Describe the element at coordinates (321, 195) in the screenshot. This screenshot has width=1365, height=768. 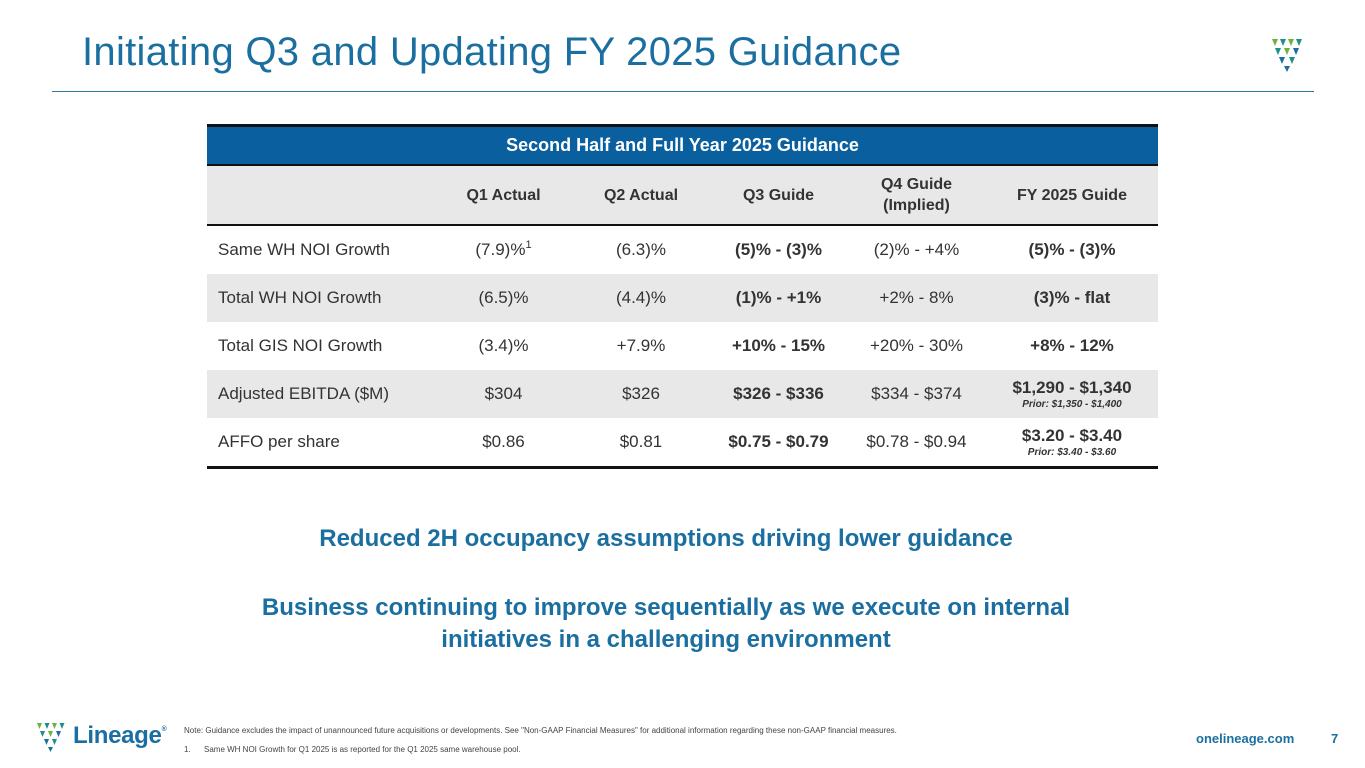
I see `column-header-metric` at that location.